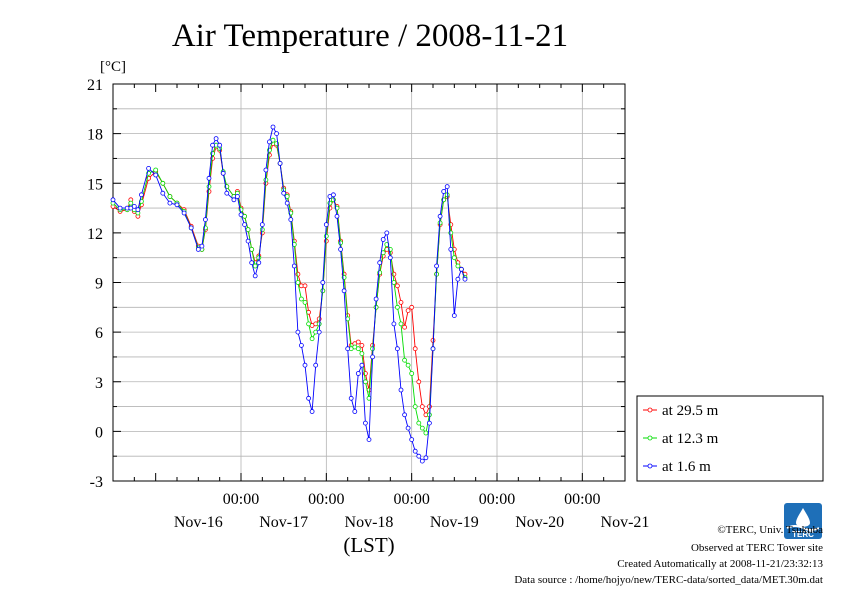  I want to click on y-tick-label: 18, so click(95, 135).